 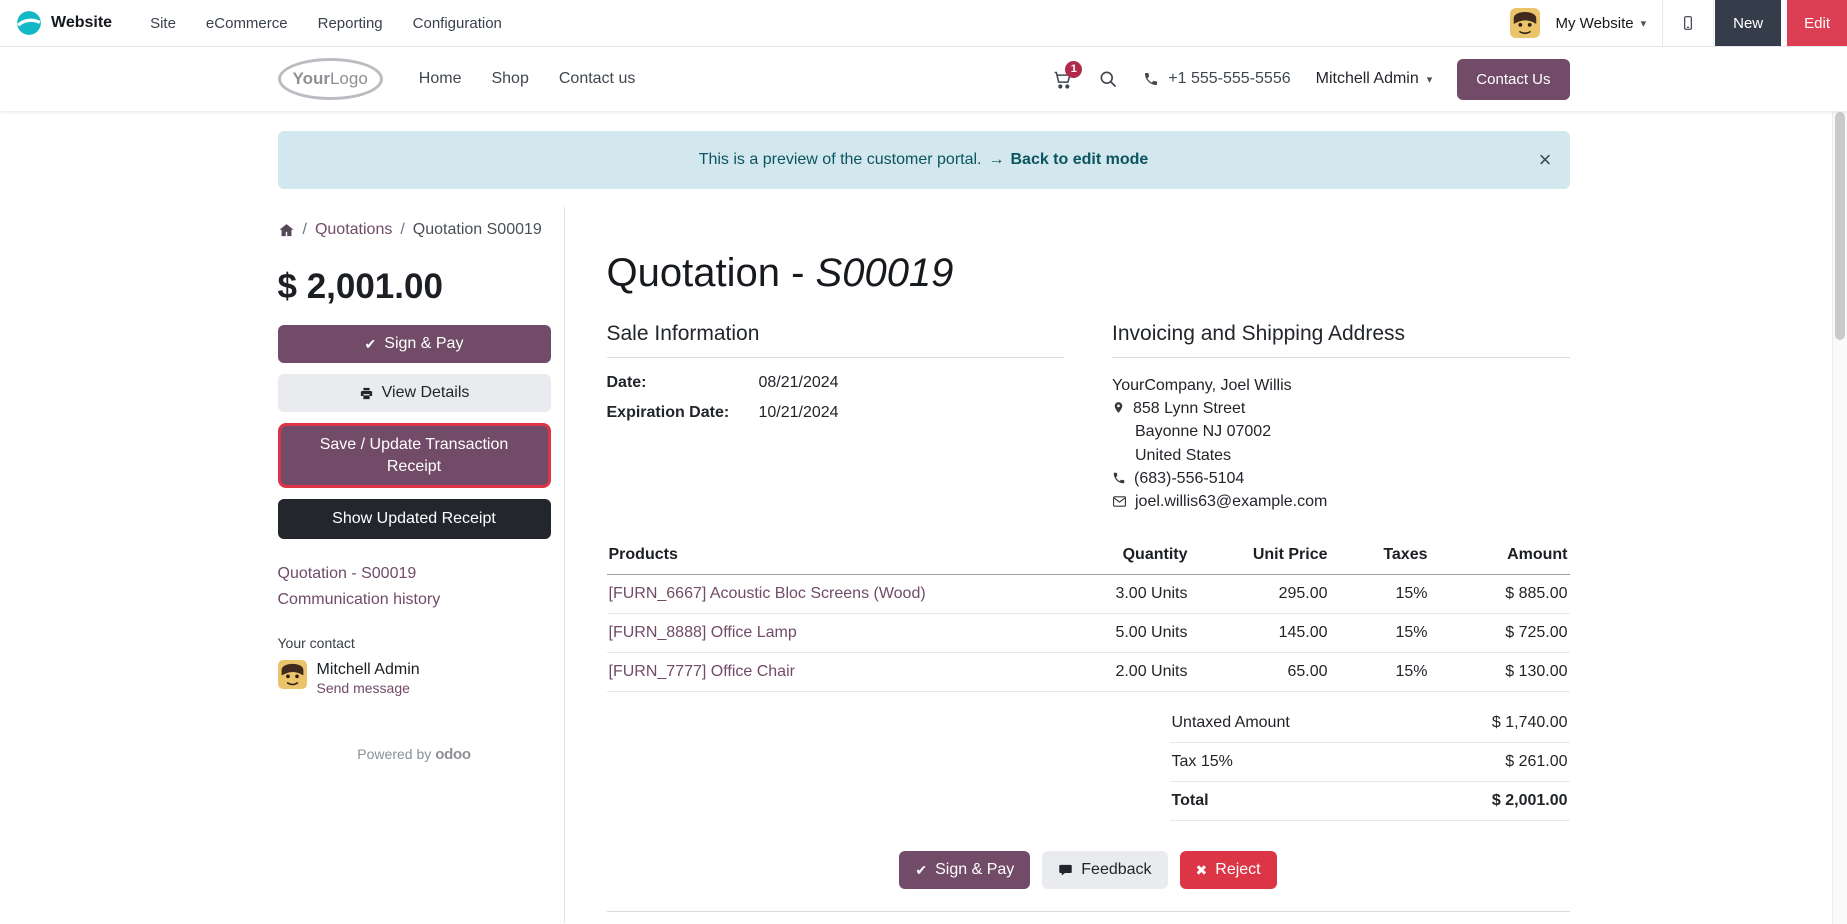 I want to click on scrollbar-thumb, so click(x=1840, y=226).